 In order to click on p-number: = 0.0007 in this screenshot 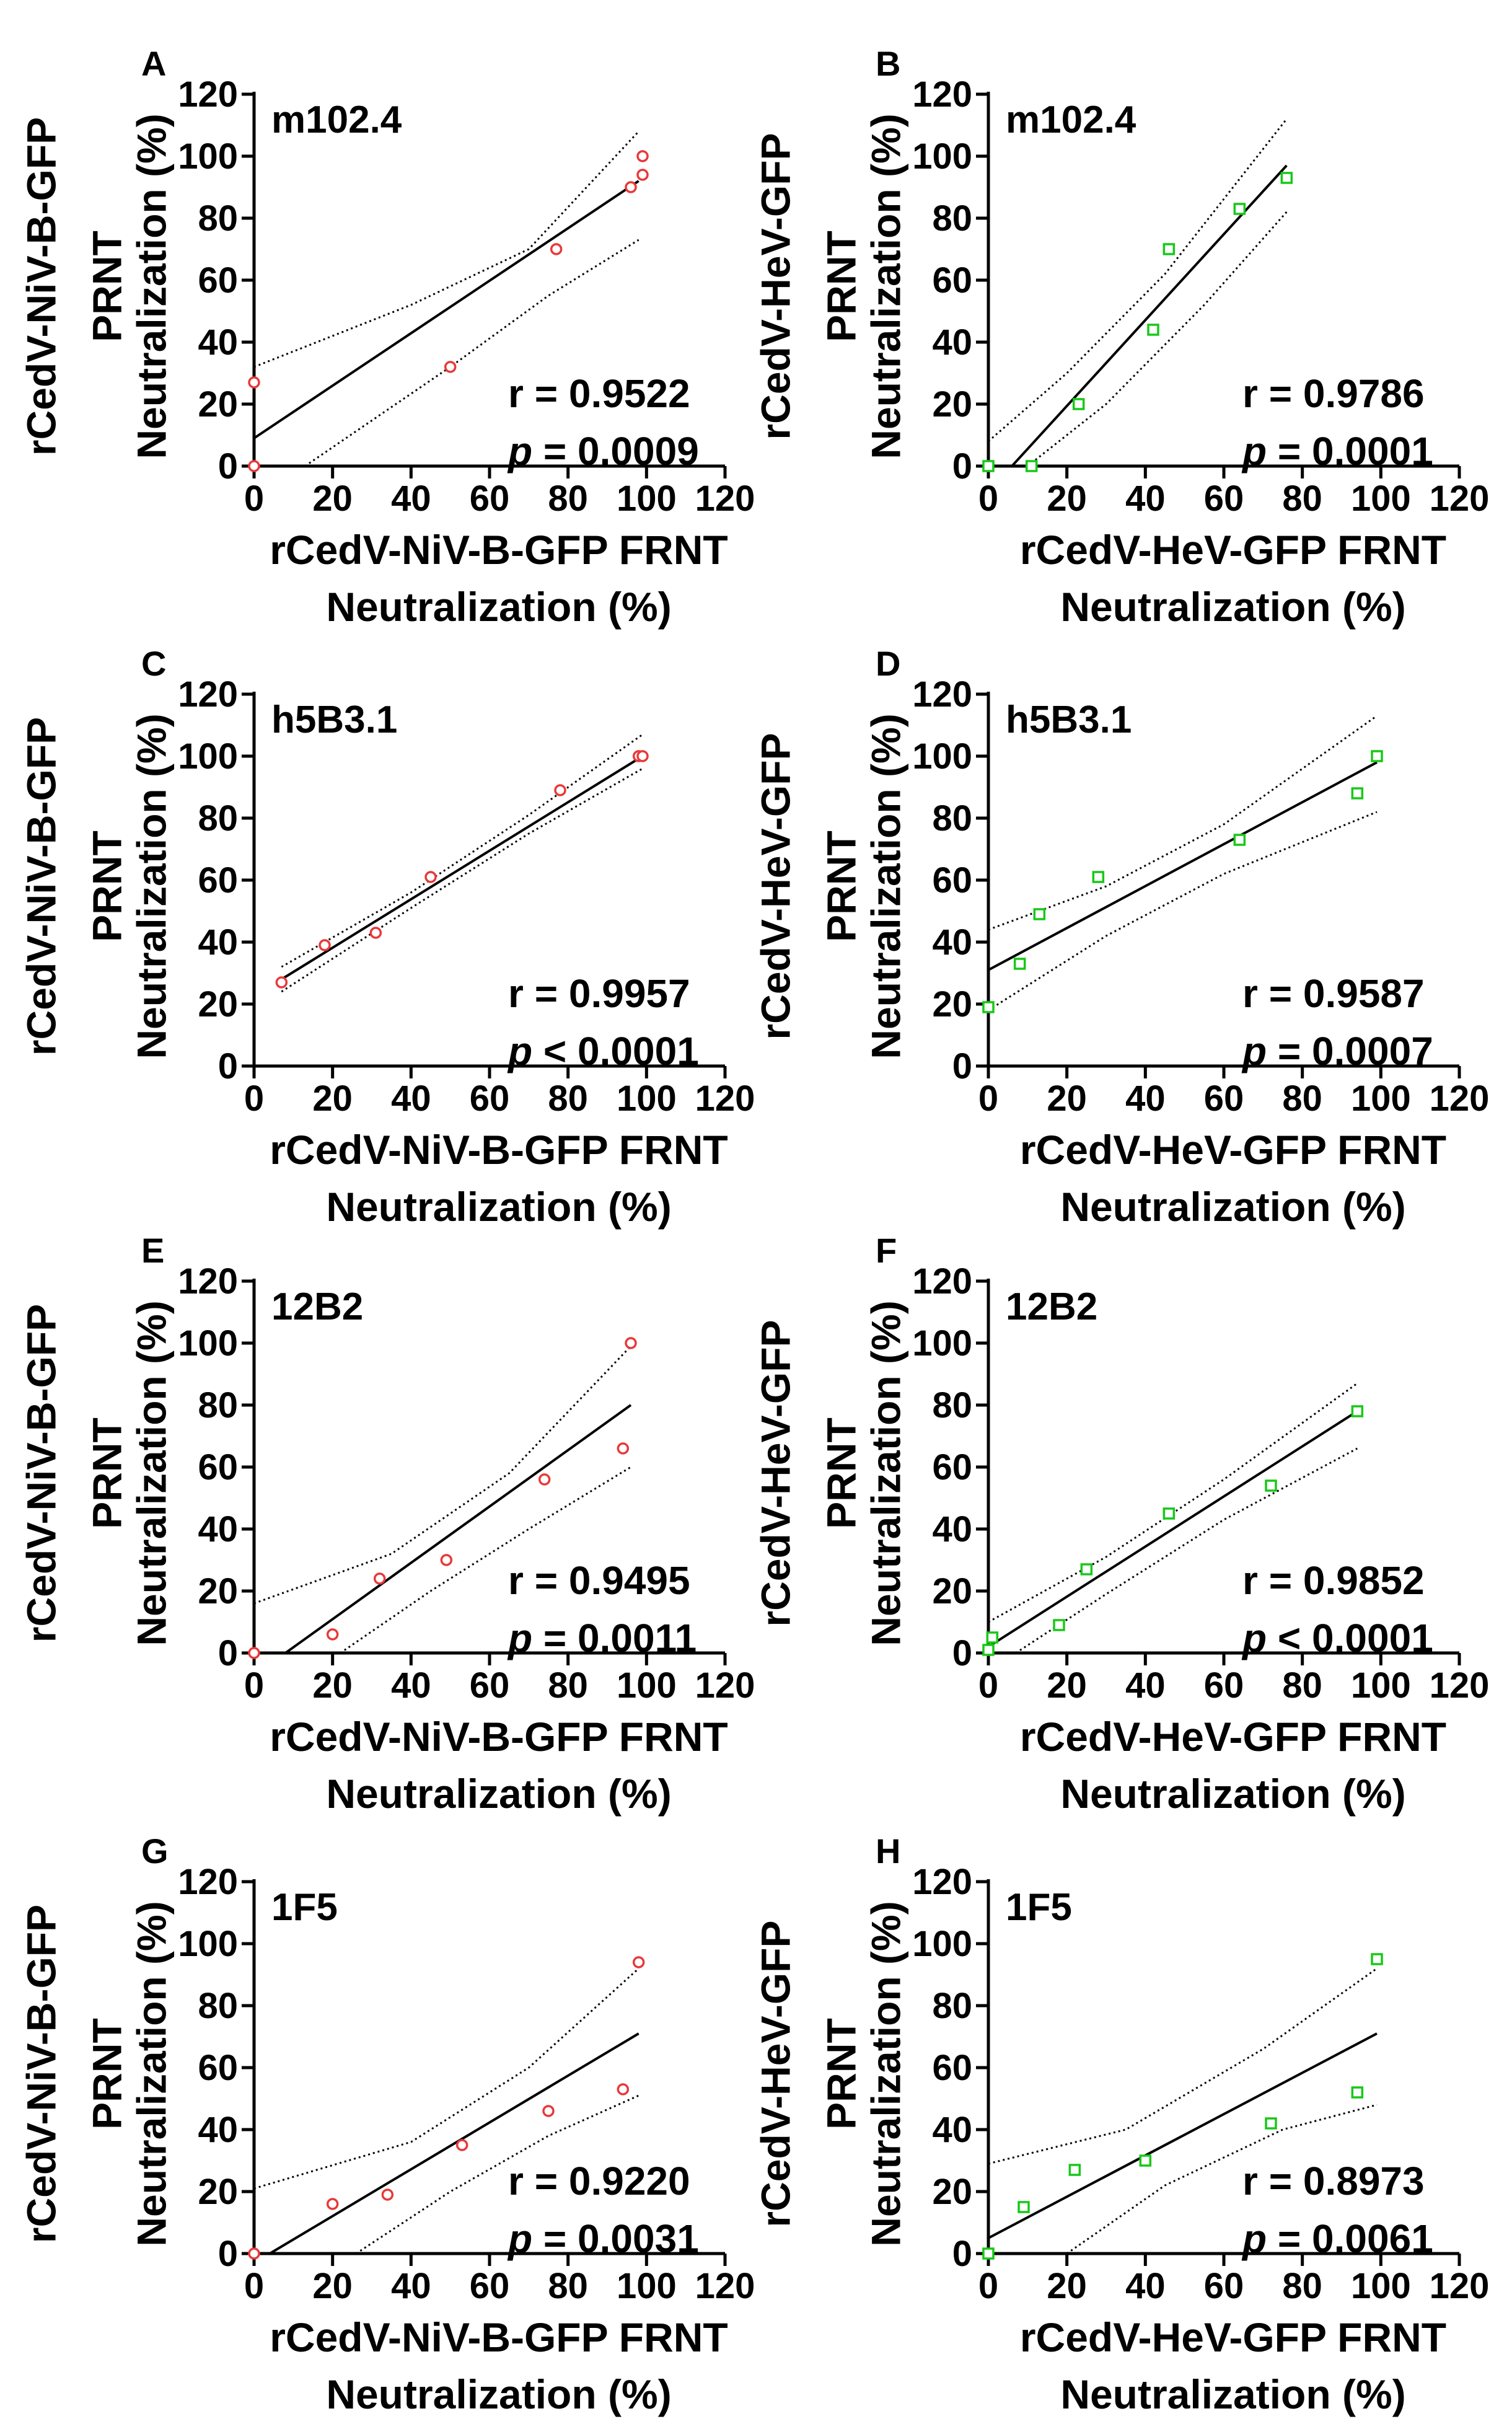, I will do `click(1350, 1051)`.